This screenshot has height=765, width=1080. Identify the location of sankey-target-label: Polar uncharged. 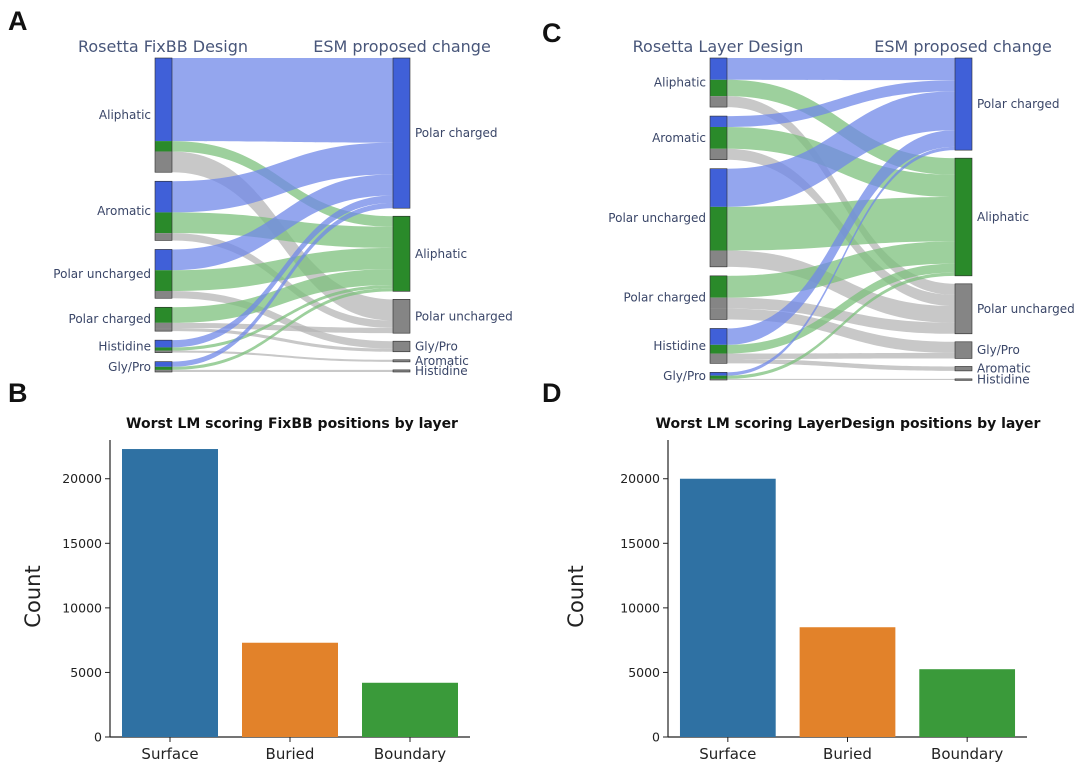
(464, 316).